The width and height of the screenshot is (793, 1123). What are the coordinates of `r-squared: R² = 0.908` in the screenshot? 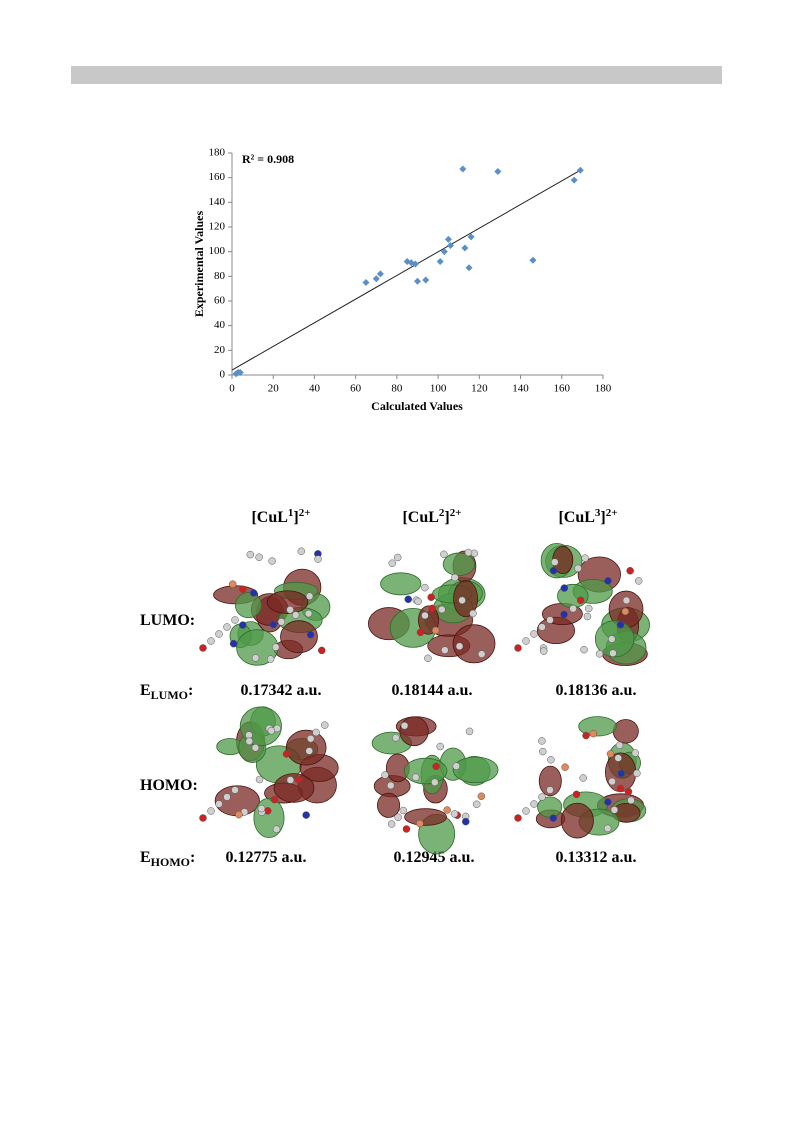 It's located at (268, 159).